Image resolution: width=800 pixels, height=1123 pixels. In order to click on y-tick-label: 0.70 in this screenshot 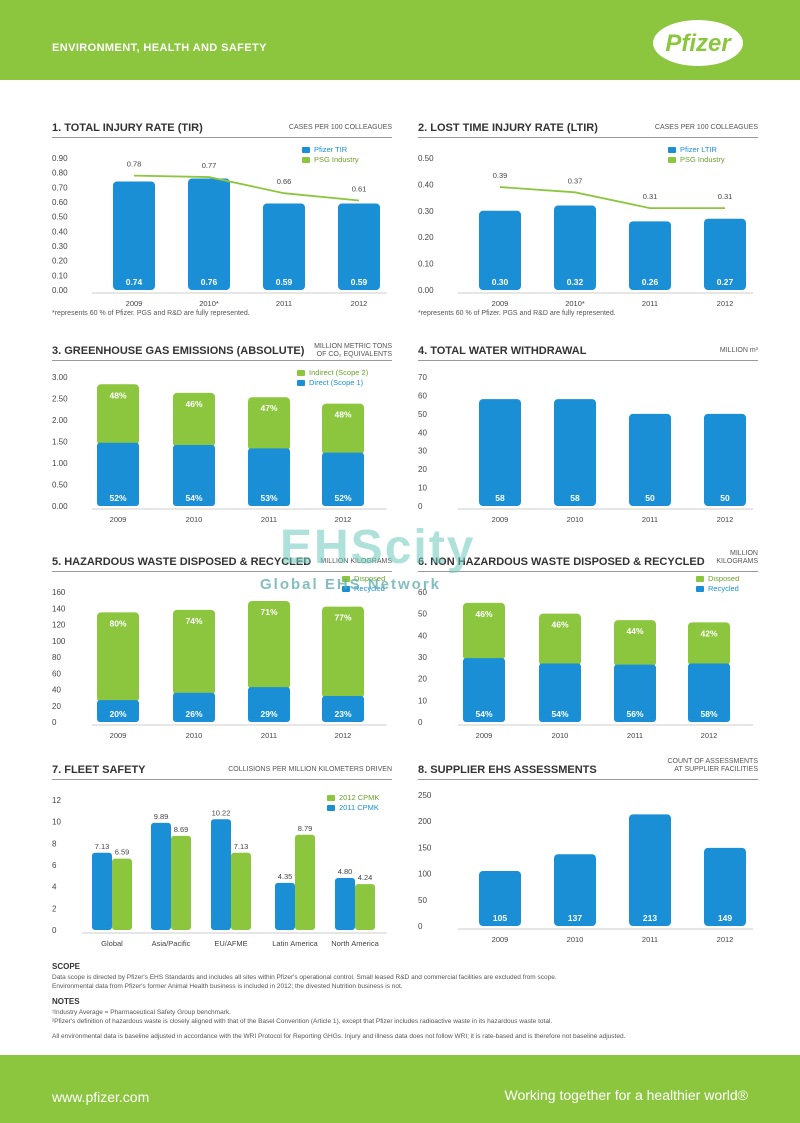, I will do `click(60, 187)`.